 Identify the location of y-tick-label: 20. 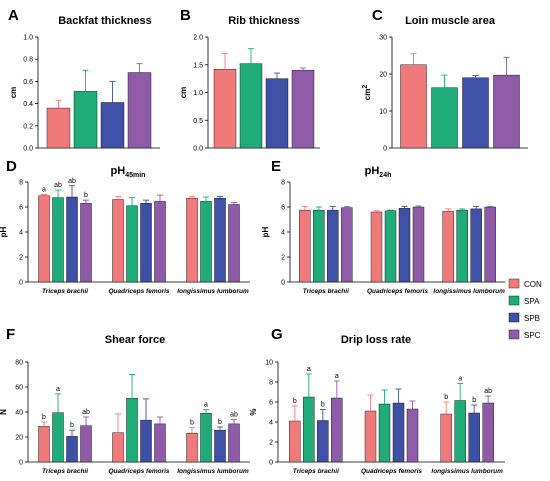
(383, 75).